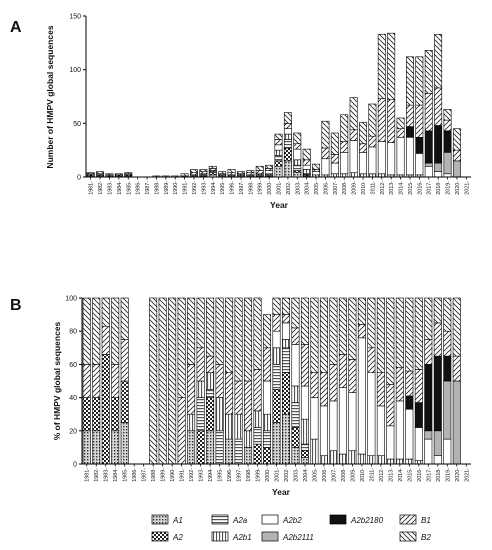 This screenshot has width=492, height=550. What do you see at coordinates (419, 164) in the screenshot?
I see `bar-a-A2b2-2016` at bounding box center [419, 164].